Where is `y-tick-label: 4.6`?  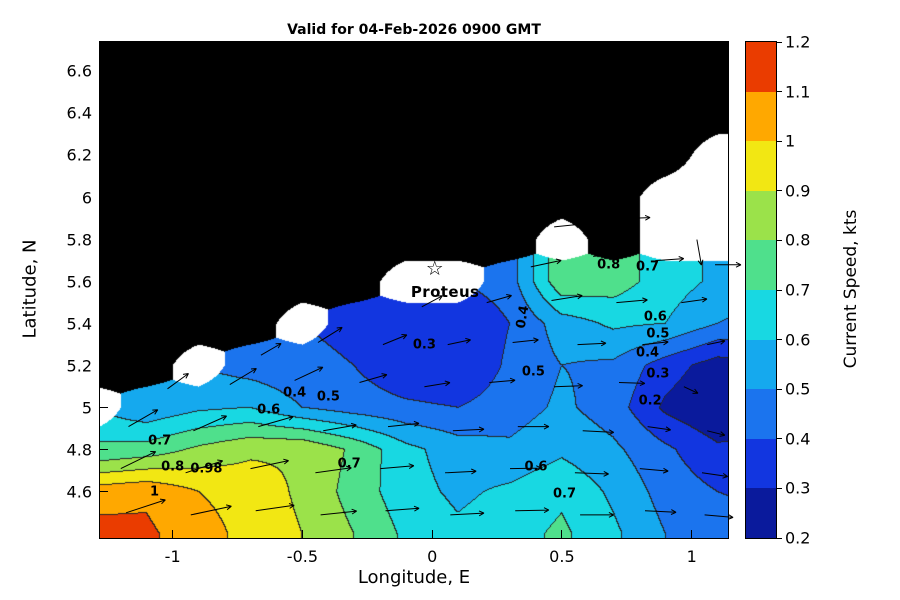
y-tick-label: 4.6 is located at coordinates (79, 492).